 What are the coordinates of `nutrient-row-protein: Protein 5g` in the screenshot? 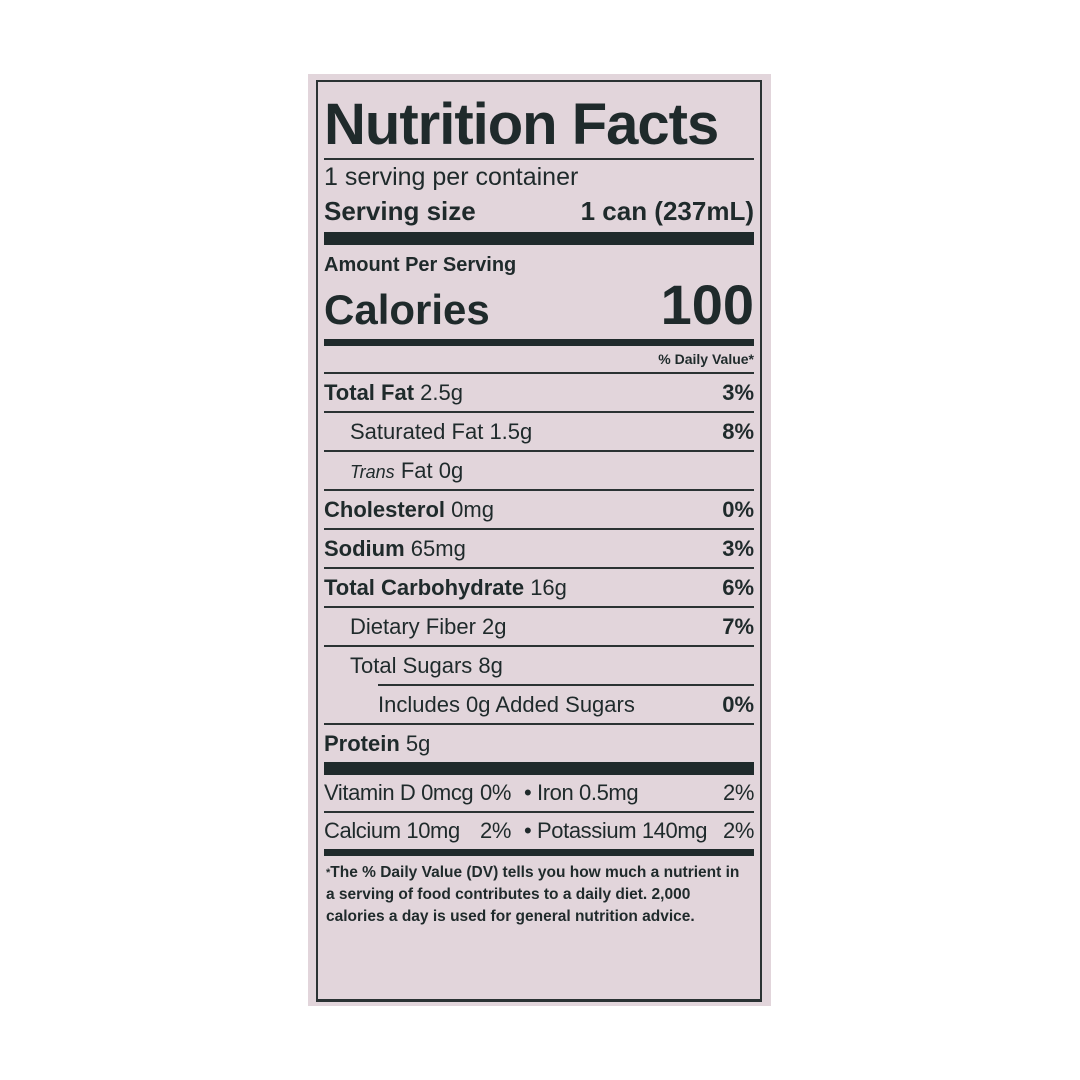 It's located at (539, 742).